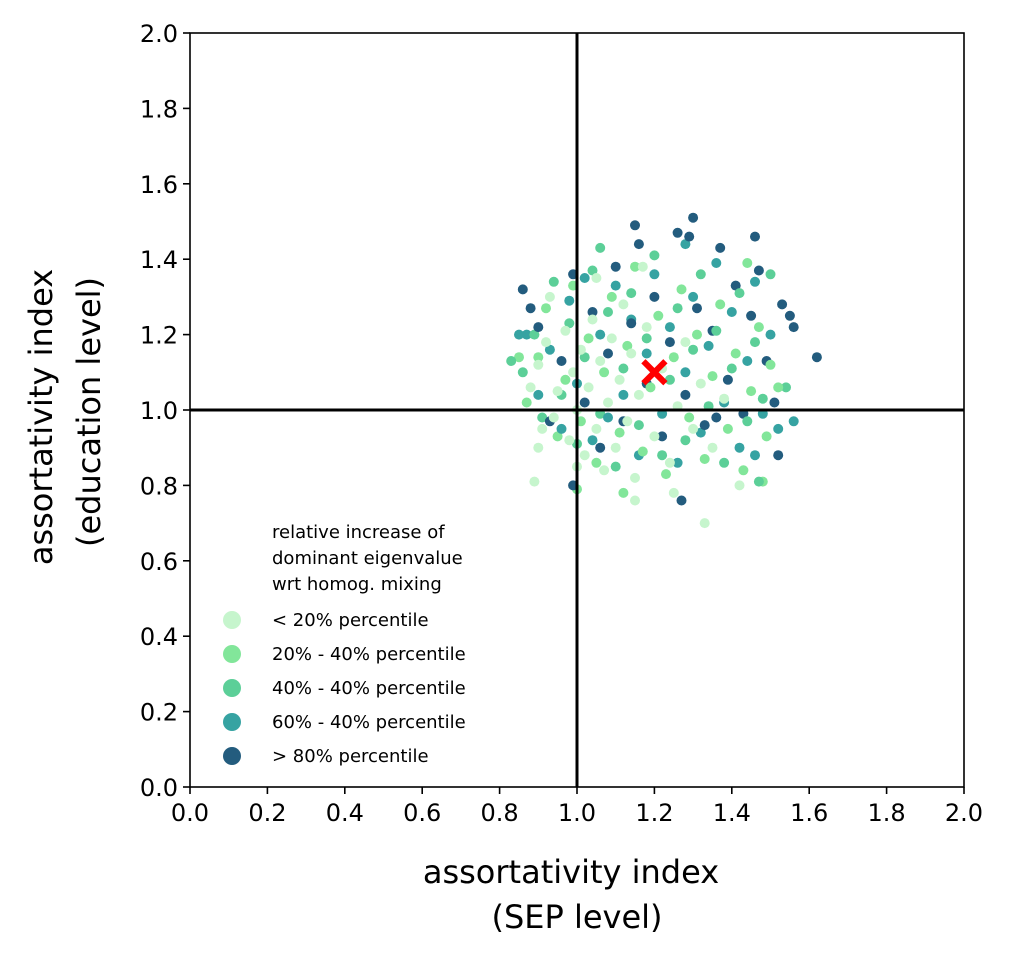  What do you see at coordinates (369, 688) in the screenshot?
I see `legend-label-3: 40% - 40% percentile` at bounding box center [369, 688].